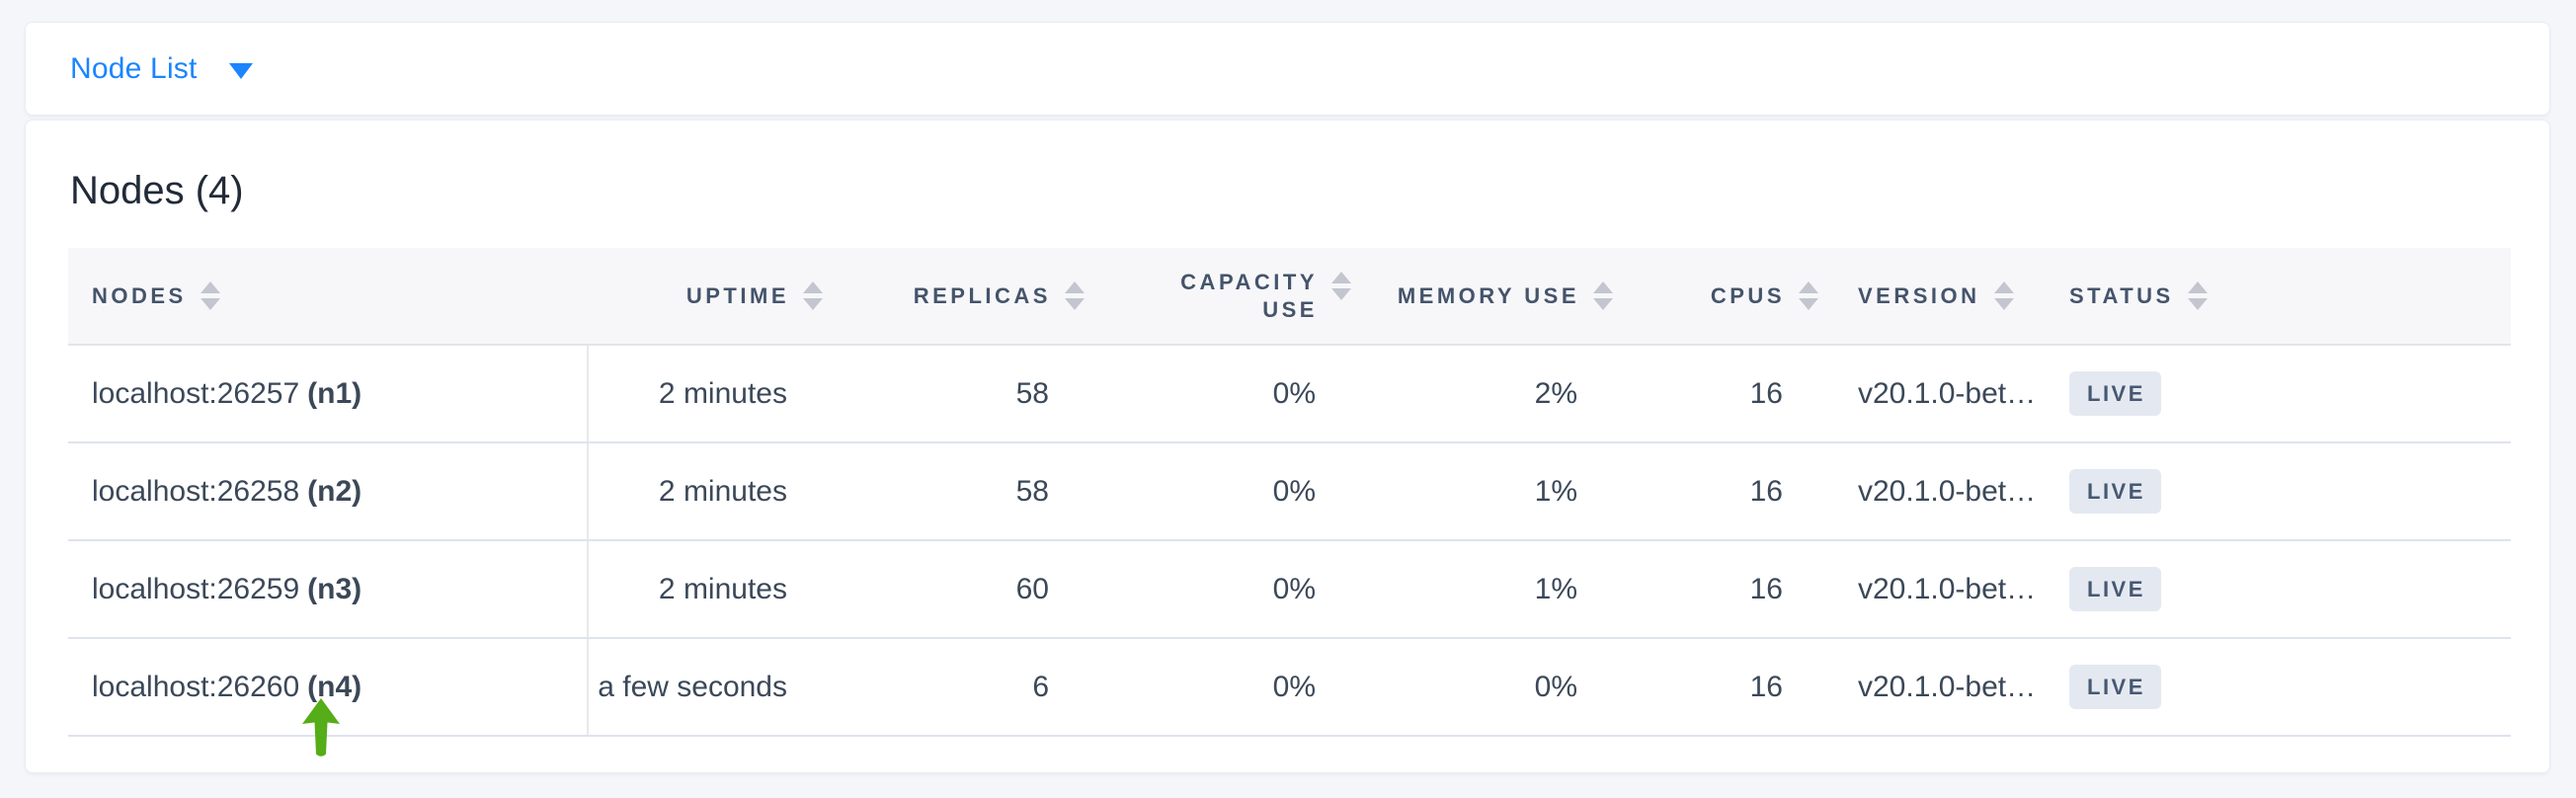 Image resolution: width=2576 pixels, height=798 pixels. Describe the element at coordinates (1040, 686) in the screenshot. I see `replicas-cell: 6` at that location.